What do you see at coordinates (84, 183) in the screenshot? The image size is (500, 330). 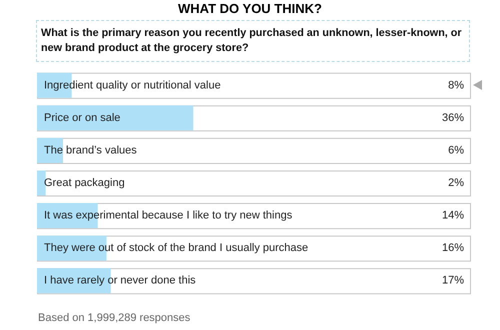 I see `y-tick-label: Great packaging` at bounding box center [84, 183].